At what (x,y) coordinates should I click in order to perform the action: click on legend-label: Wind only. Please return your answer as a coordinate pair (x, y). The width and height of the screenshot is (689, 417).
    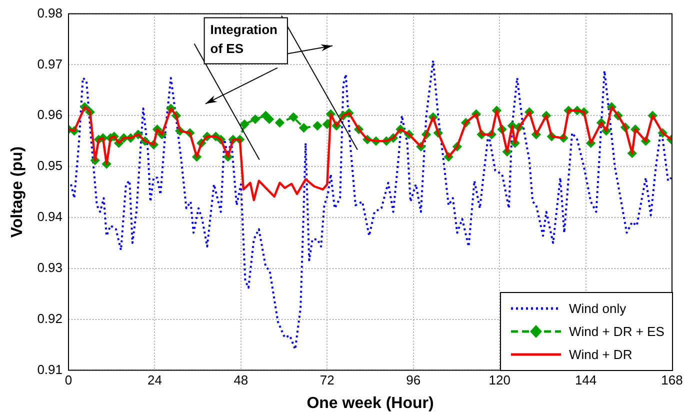
    Looking at the image, I should click on (597, 308).